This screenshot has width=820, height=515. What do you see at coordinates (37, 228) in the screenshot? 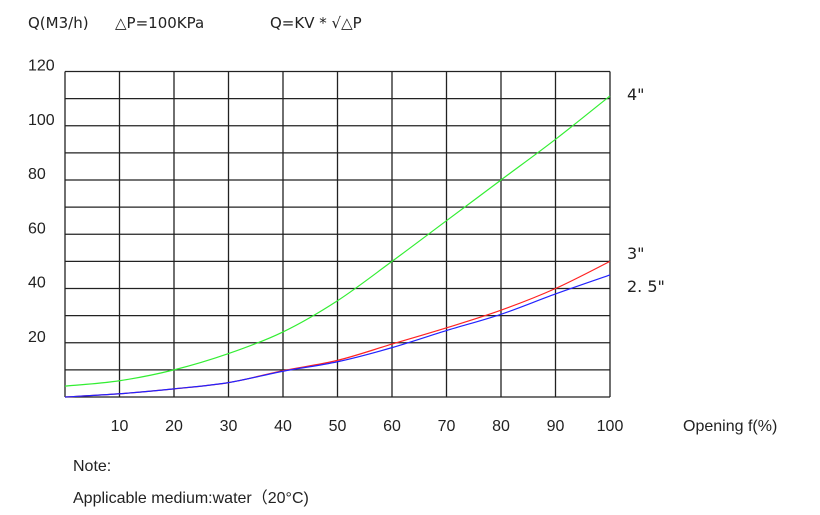
I see `y-tick-label: 60` at bounding box center [37, 228].